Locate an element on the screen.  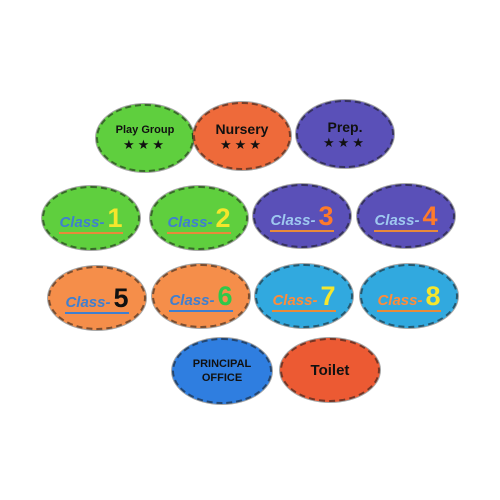
class-5-sign: Class- 5 is located at coordinates (97, 298).